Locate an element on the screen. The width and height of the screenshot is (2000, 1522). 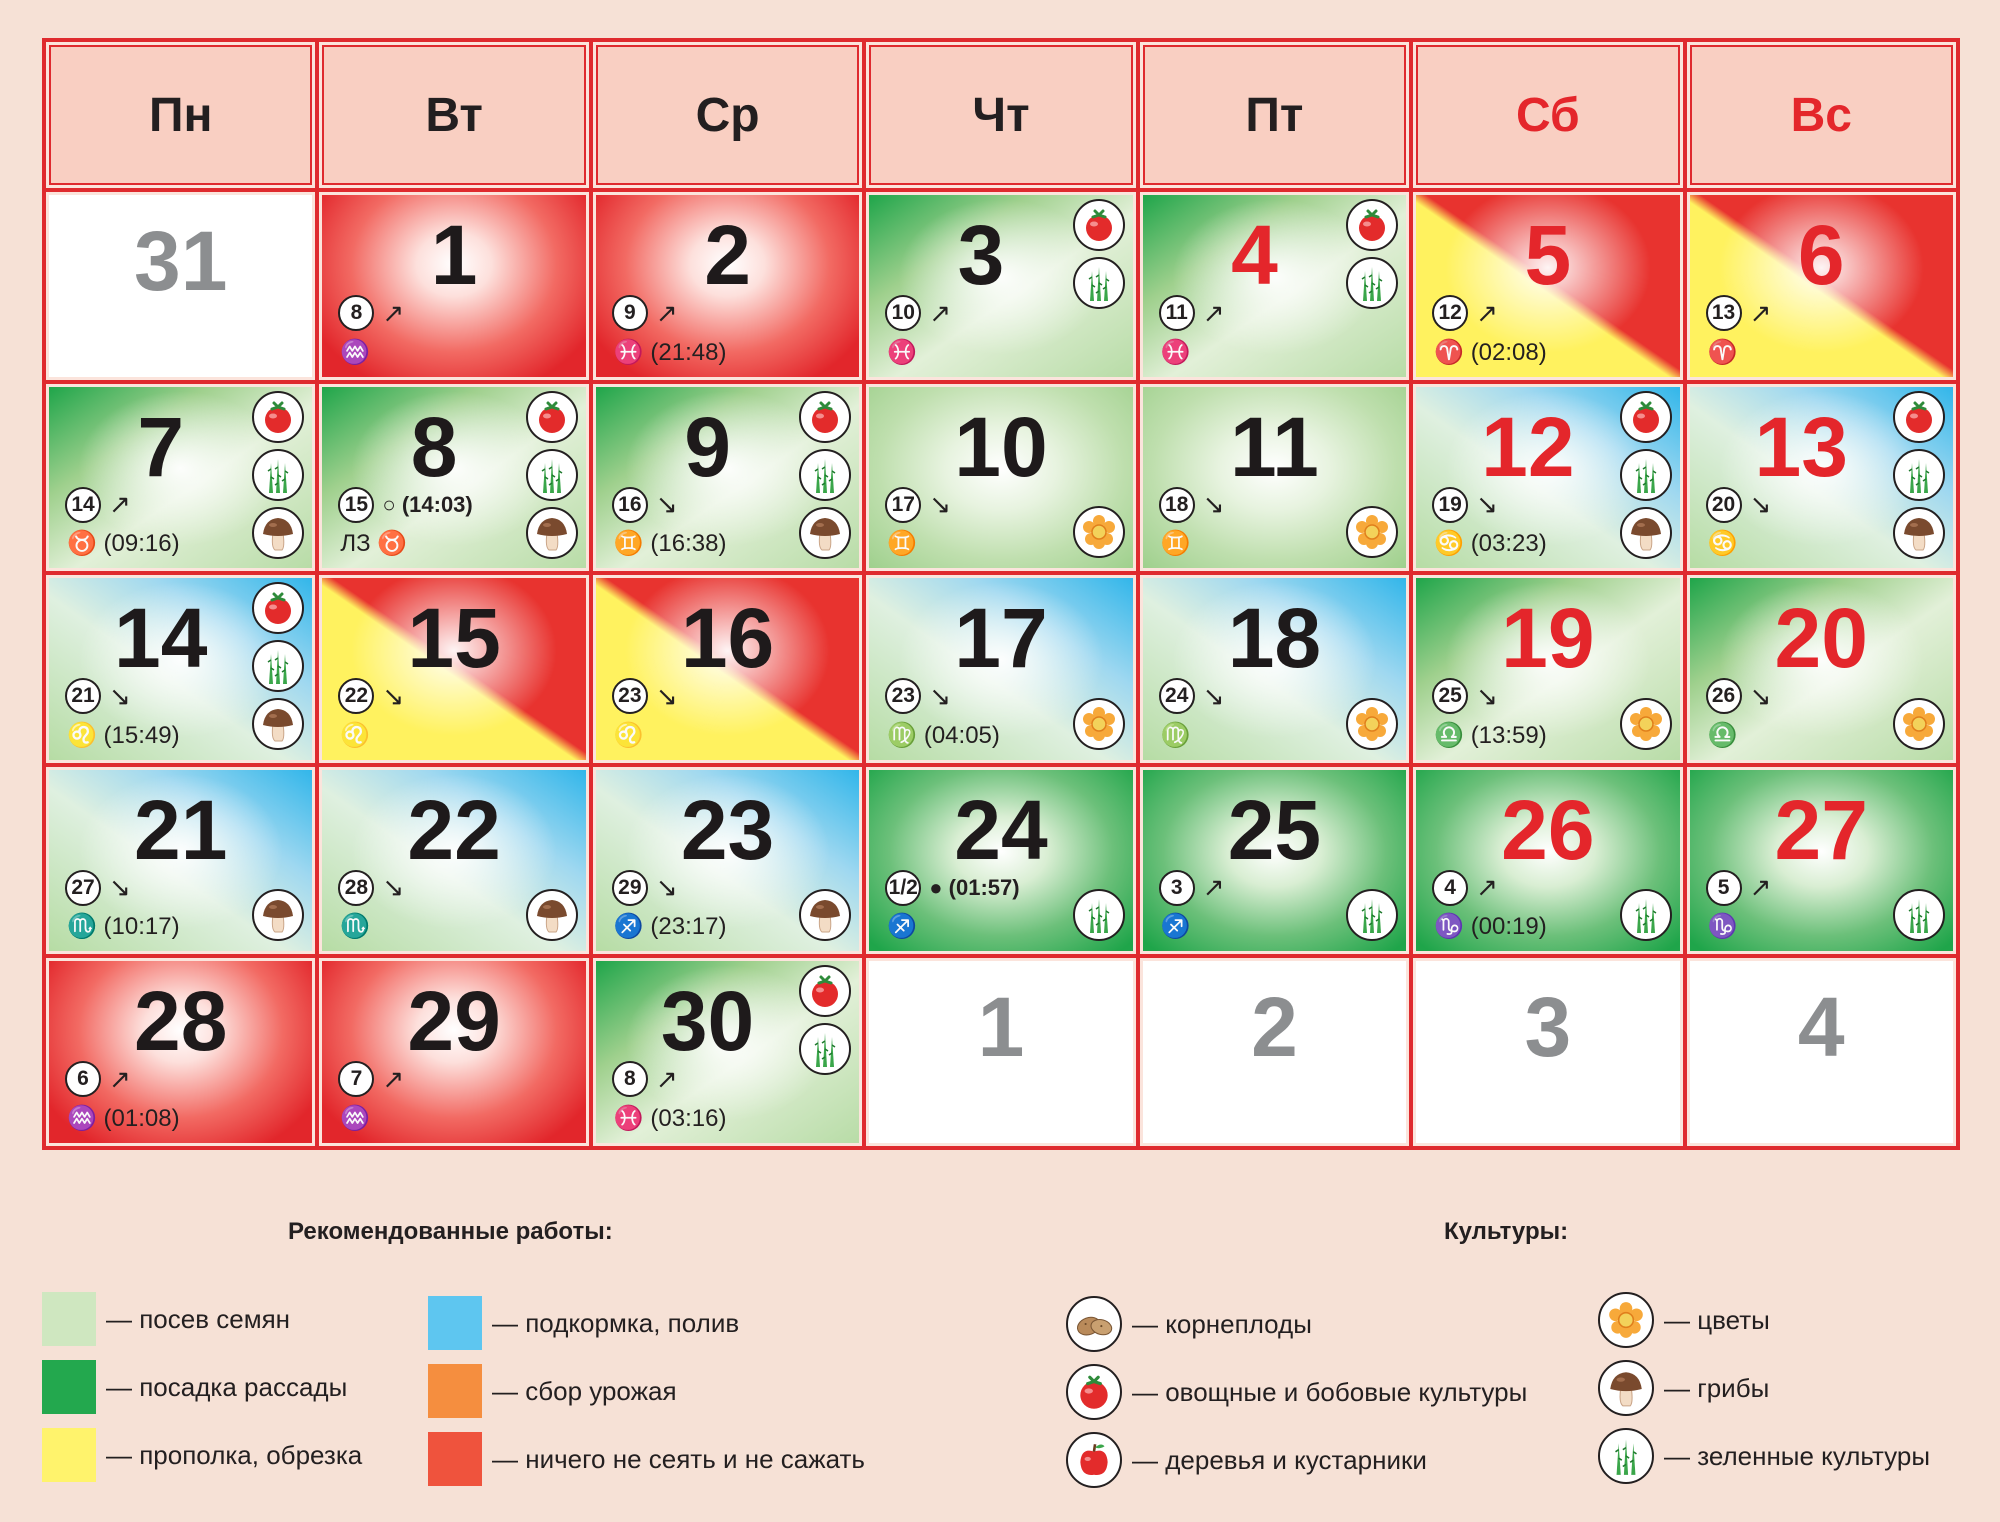
day-cell: 6 13 ↗ ♈ is located at coordinates (1821, 286).